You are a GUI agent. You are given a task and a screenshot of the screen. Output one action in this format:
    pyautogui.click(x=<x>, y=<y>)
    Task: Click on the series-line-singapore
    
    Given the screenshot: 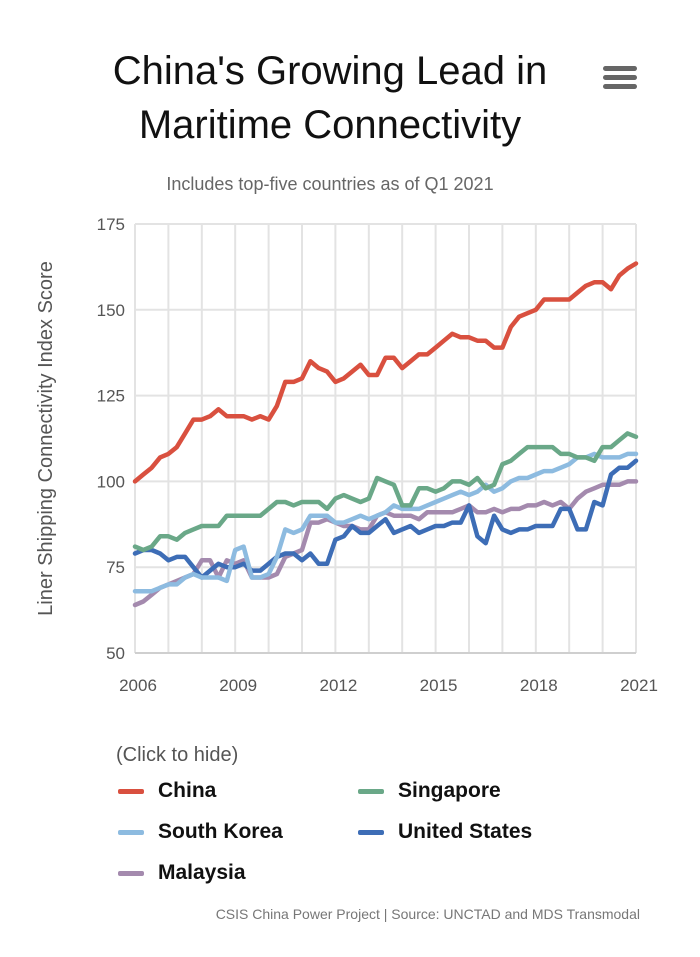 What is the action you would take?
    pyautogui.click(x=385, y=492)
    